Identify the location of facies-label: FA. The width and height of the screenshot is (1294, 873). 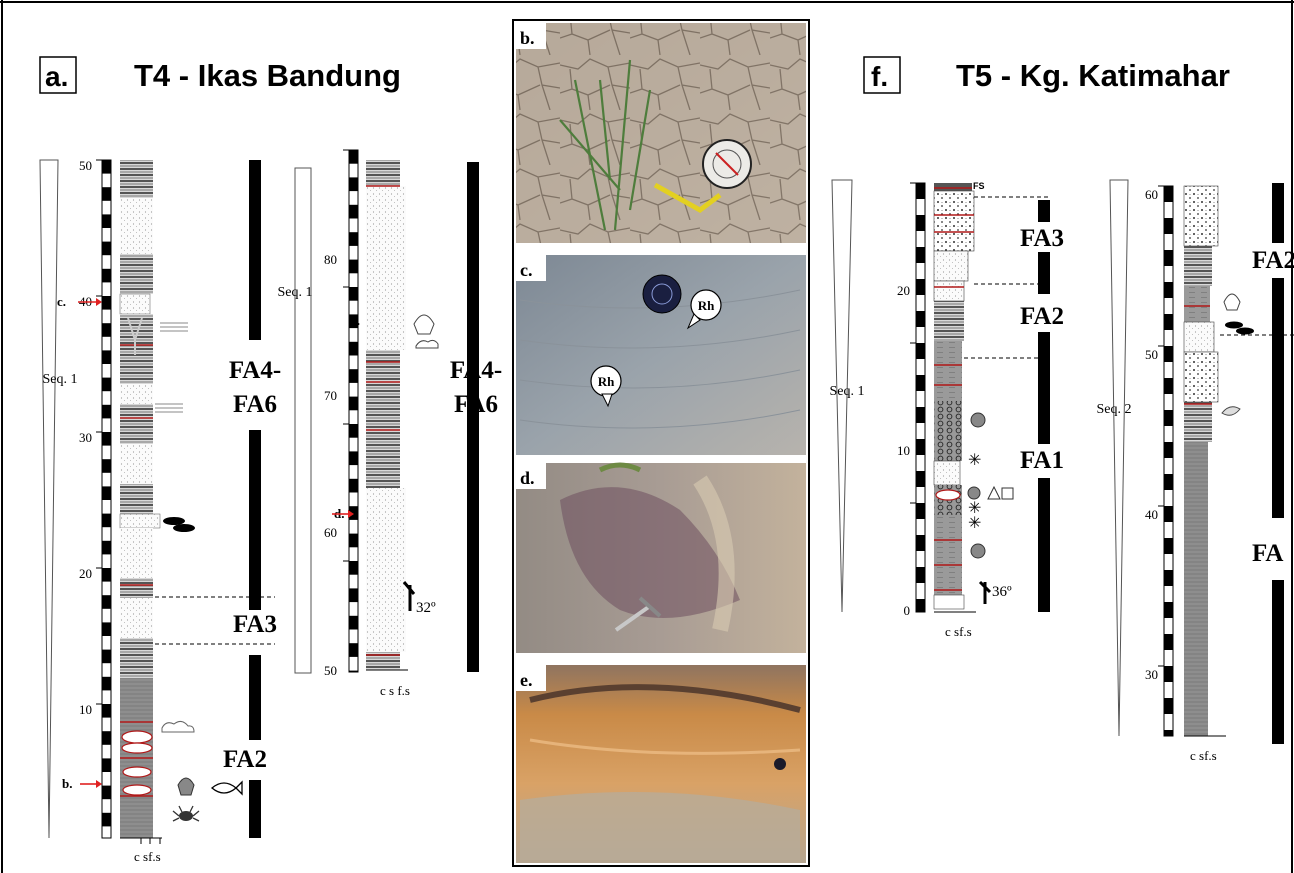
(1267, 553).